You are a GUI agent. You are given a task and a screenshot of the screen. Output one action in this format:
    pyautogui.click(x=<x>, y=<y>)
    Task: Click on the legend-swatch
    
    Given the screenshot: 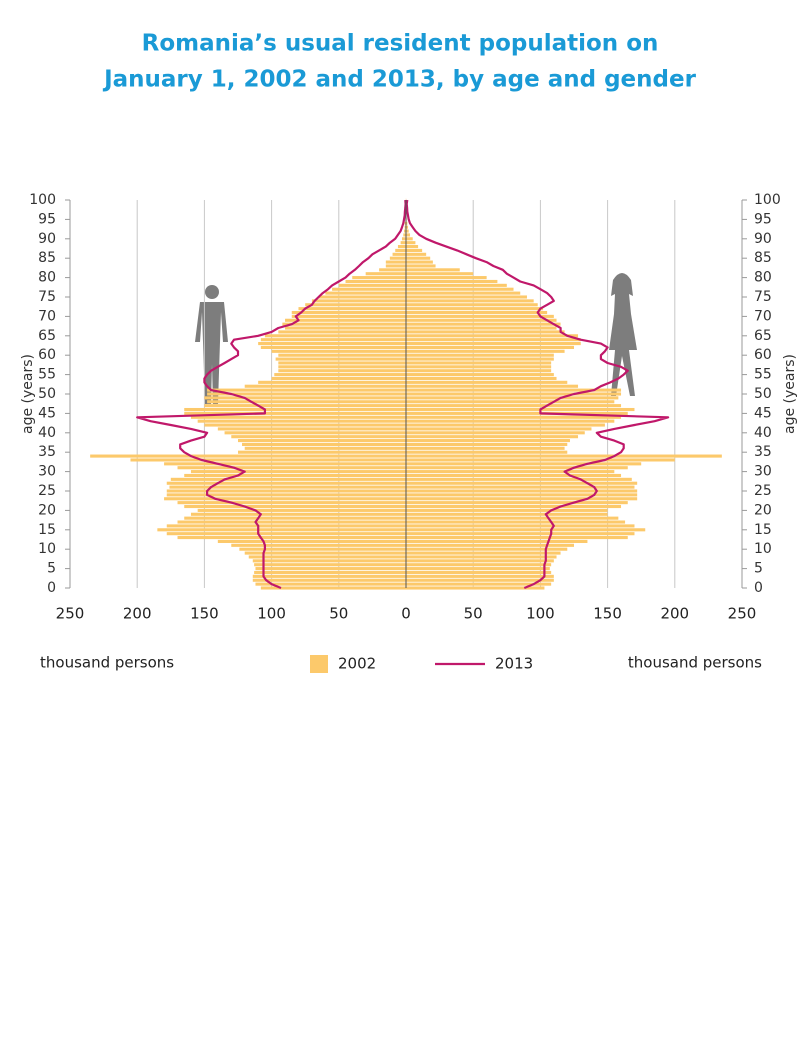 What is the action you would take?
    pyautogui.click(x=319, y=664)
    